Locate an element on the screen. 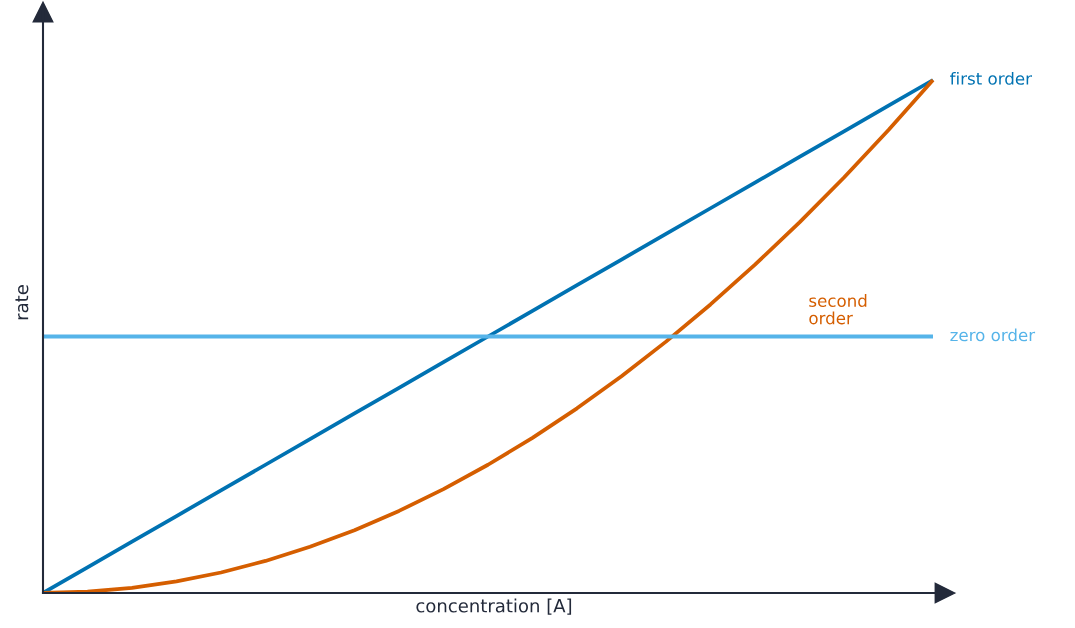 Image resolution: width=1075 pixels, height=628 pixels. y-axis-title: rate is located at coordinates (22, 302).